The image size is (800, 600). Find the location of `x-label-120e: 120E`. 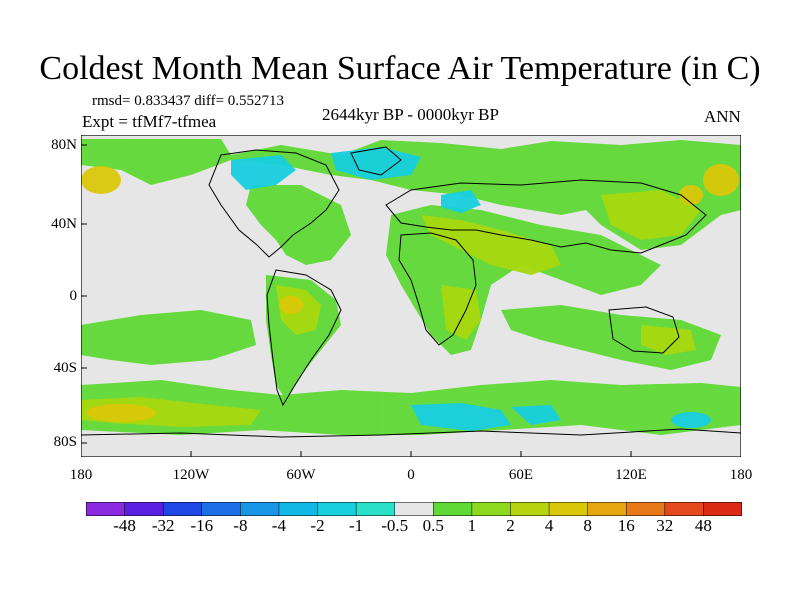

x-label-120e: 120E is located at coordinates (631, 475).